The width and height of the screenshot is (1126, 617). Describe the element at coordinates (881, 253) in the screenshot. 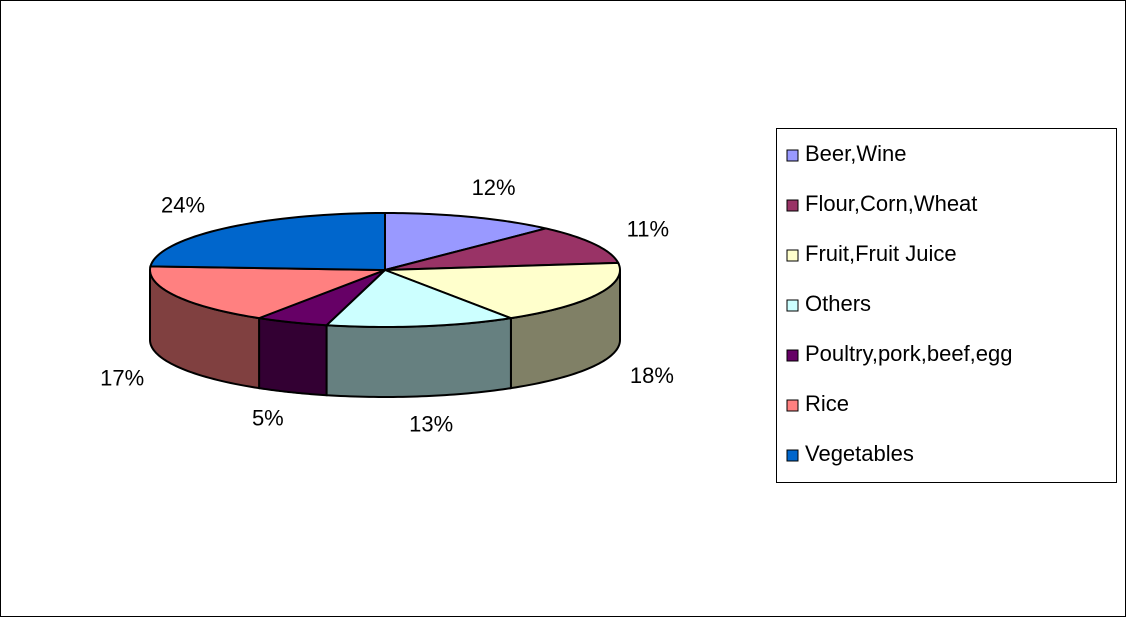

I see `legend-label: Fruit,Fruit Juice` at that location.